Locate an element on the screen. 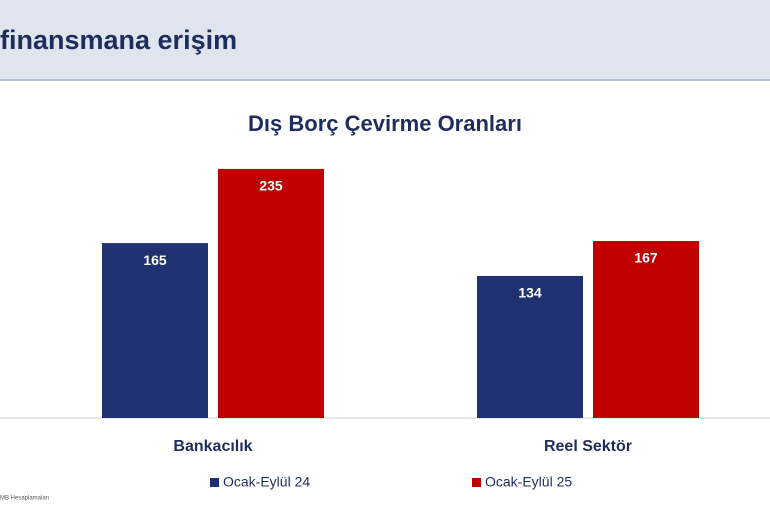 This screenshot has height=515, width=770. source-note: MB Hesaplamaları is located at coordinates (25, 499).